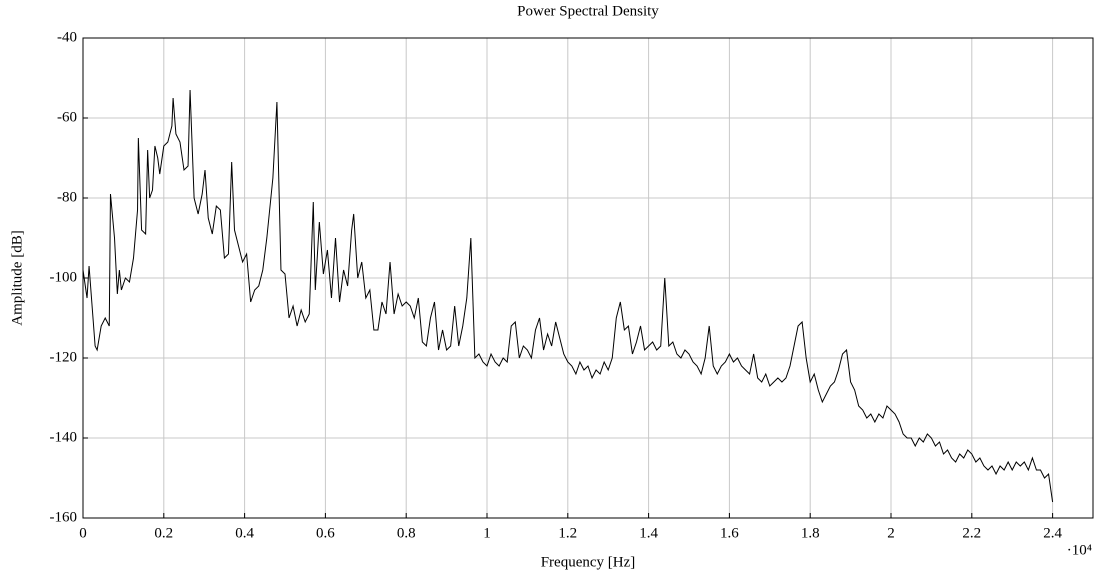 The height and width of the screenshot is (575, 1099). Describe the element at coordinates (64, 517) in the screenshot. I see `y-tick-label: -160` at that location.